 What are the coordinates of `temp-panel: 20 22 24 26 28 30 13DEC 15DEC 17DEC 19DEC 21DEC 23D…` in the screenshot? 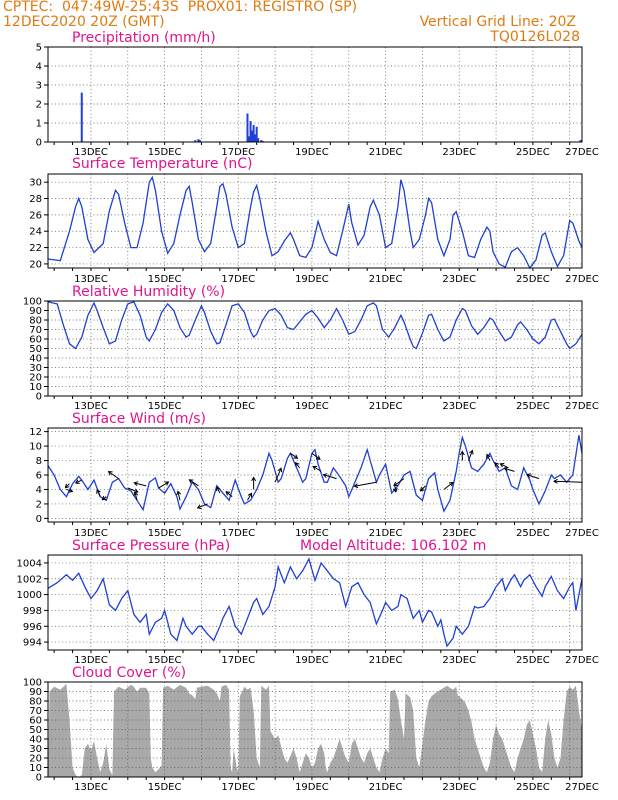 It's located at (314, 220).